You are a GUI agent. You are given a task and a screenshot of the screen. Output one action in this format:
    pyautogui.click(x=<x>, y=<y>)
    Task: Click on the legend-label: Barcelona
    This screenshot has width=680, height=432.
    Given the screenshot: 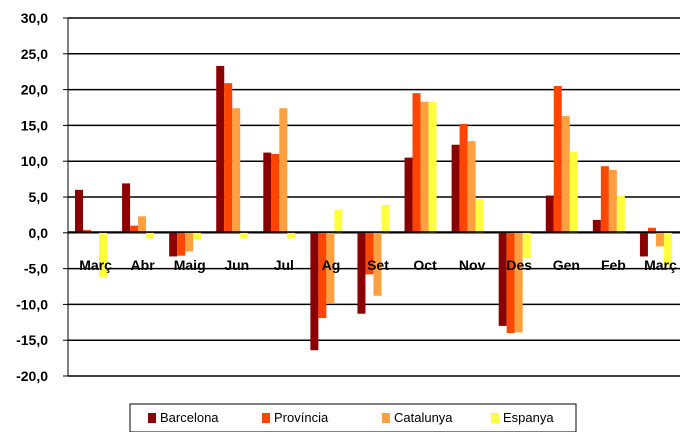 What is the action you would take?
    pyautogui.click(x=189, y=417)
    